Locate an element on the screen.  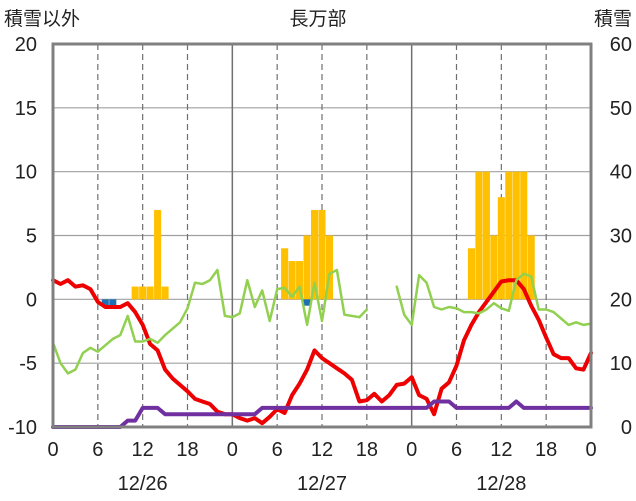
date-label: 12/28 is located at coordinates (501, 484).